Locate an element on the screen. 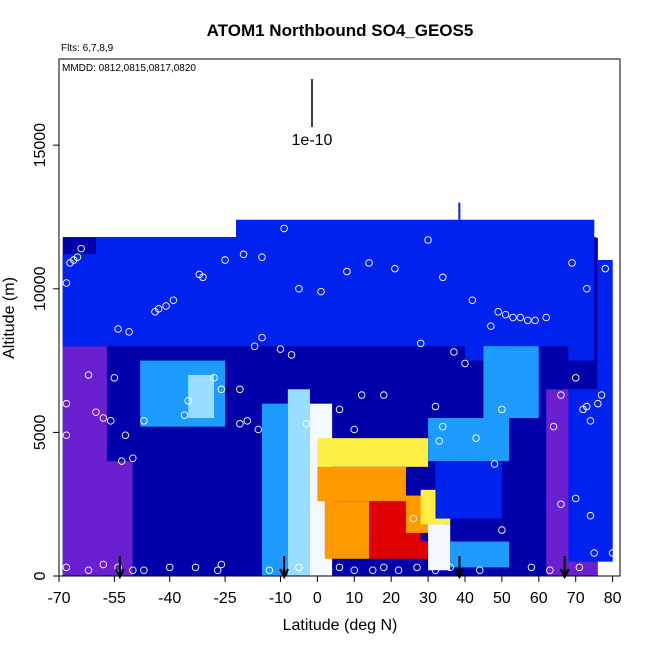  x-tick-label: -25 is located at coordinates (225, 598).